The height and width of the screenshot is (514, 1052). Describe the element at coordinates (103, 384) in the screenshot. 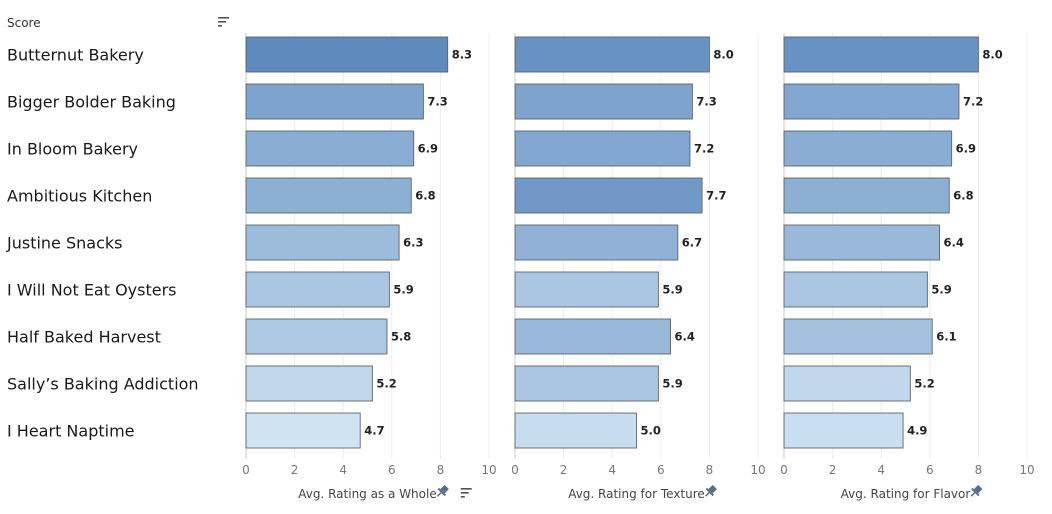

I see `row-label: Sally’s Baking Addiction` at that location.